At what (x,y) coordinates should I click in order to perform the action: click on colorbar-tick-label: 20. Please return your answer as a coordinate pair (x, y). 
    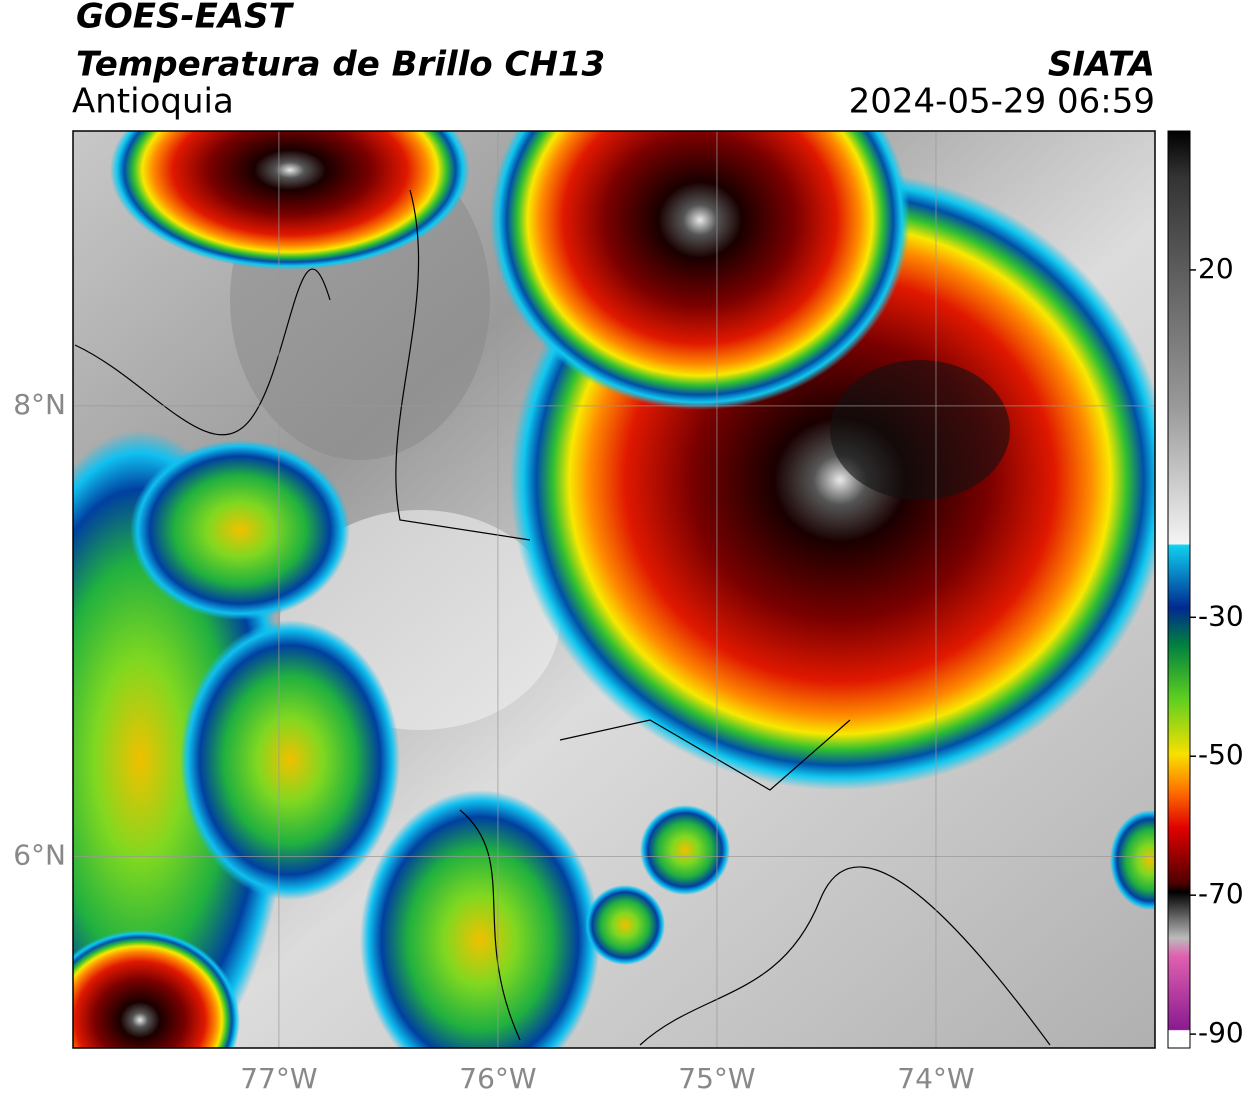
    Looking at the image, I should click on (1216, 268).